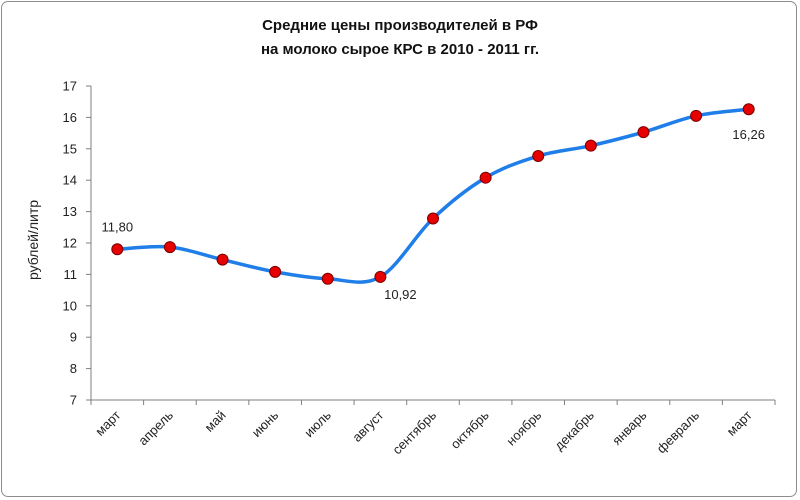 The image size is (800, 500). Describe the element at coordinates (70, 148) in the screenshot. I see `y-tick-label: 15` at that location.